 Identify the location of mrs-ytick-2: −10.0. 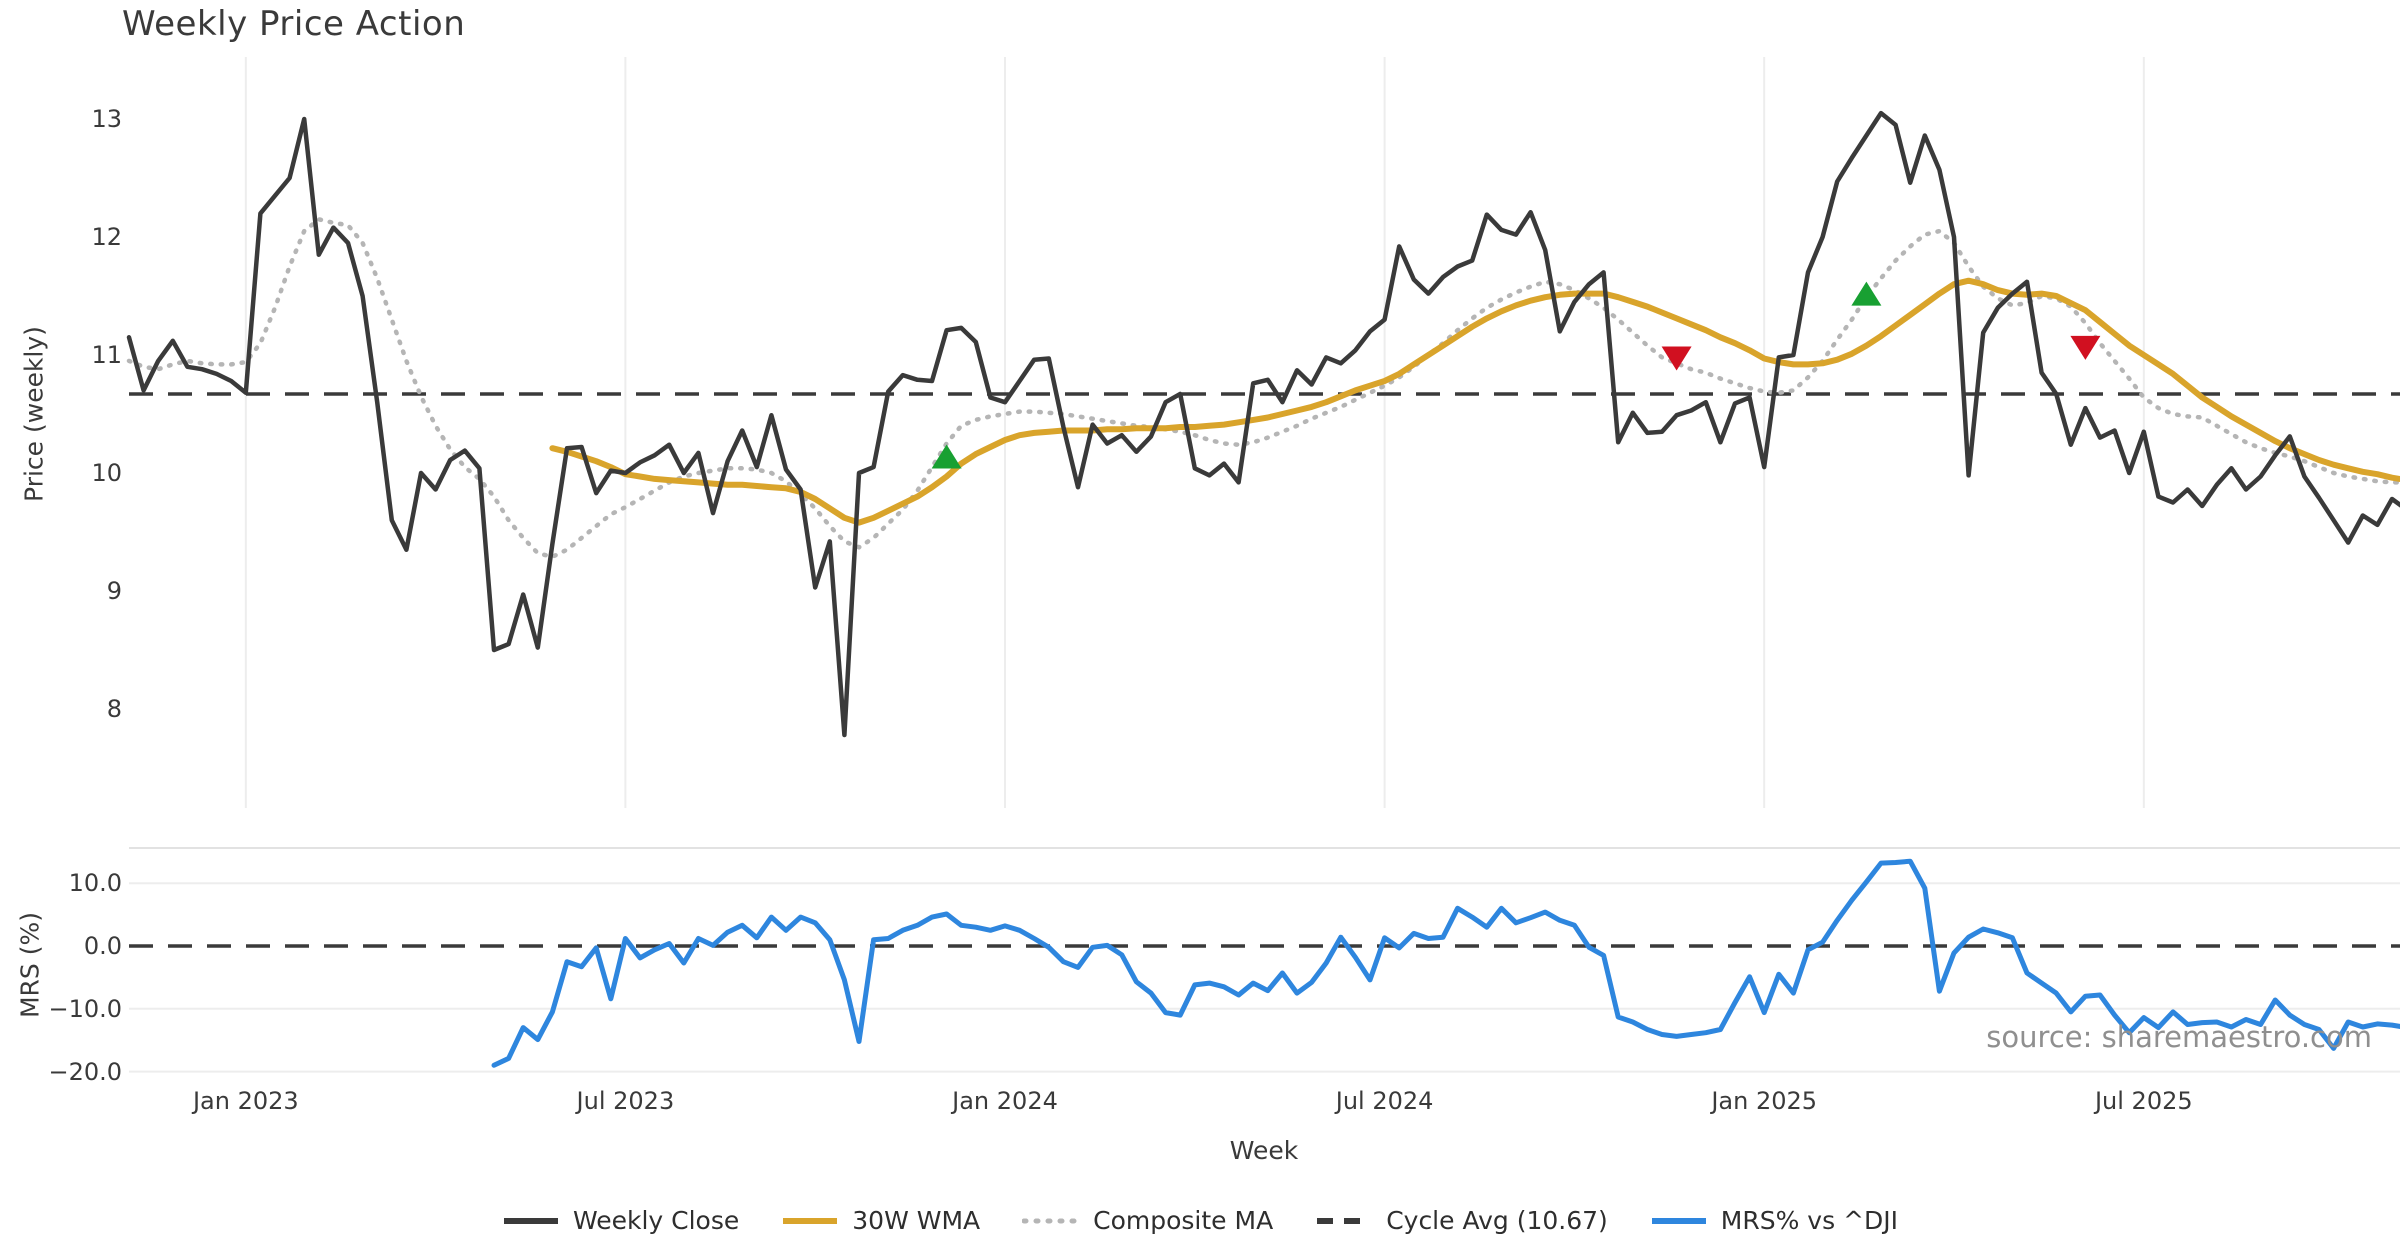
(85, 1008).